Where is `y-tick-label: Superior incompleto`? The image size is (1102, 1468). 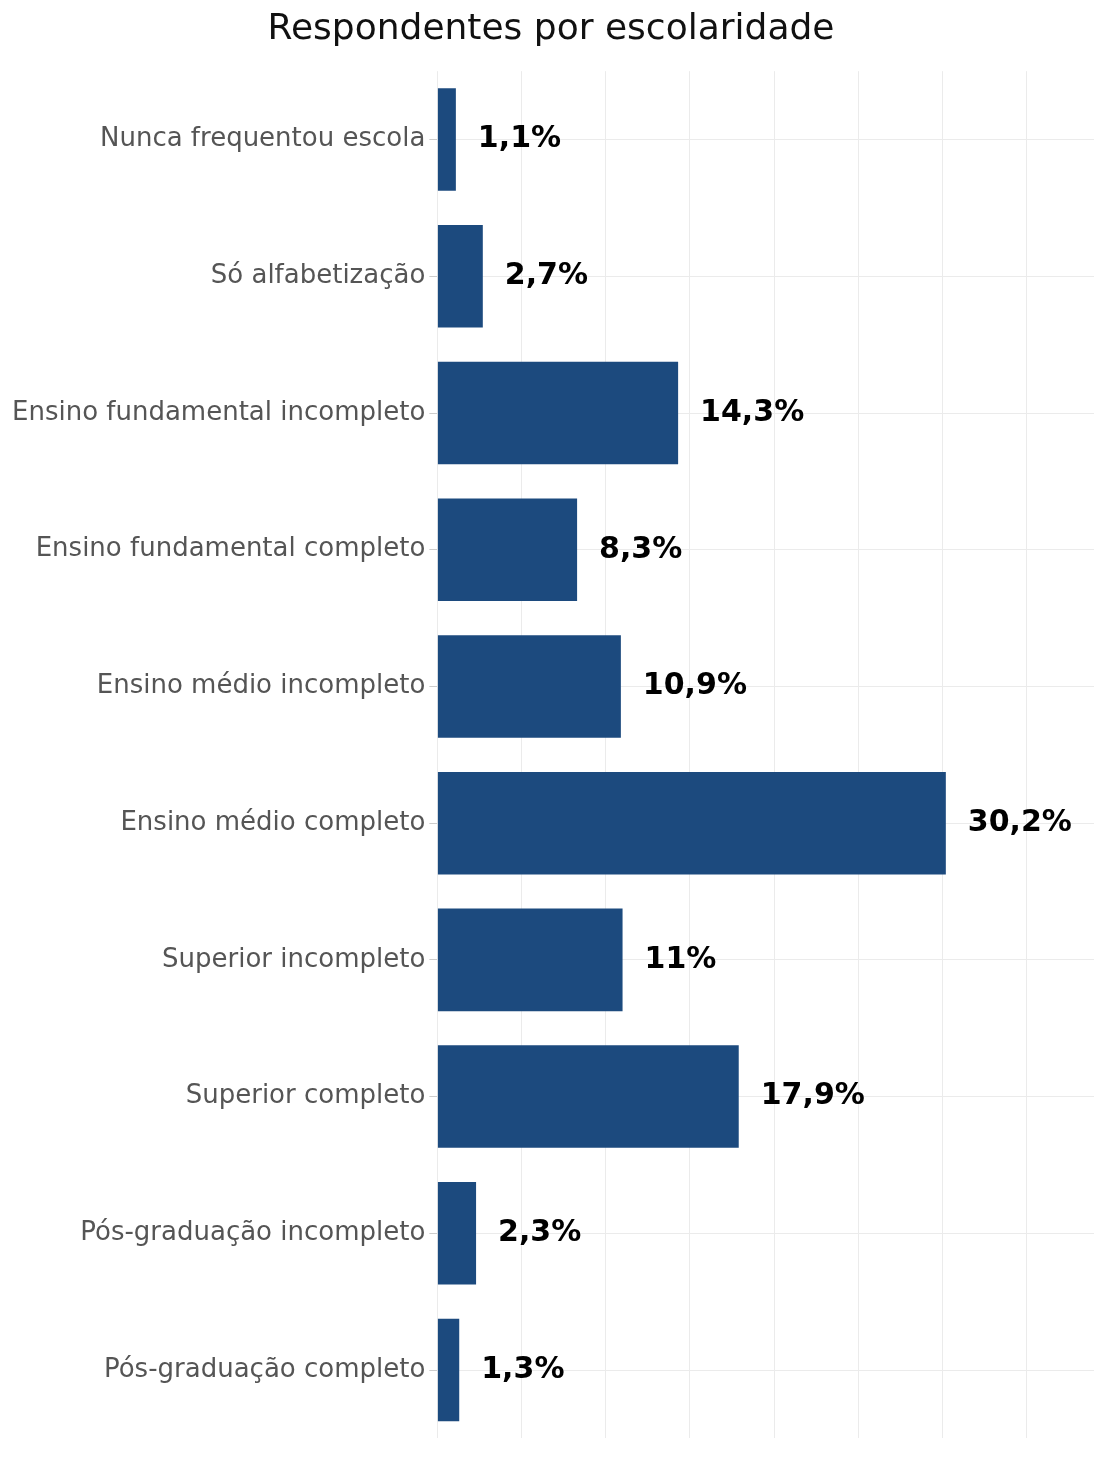
y-tick-label: Superior incompleto is located at coordinates (294, 957).